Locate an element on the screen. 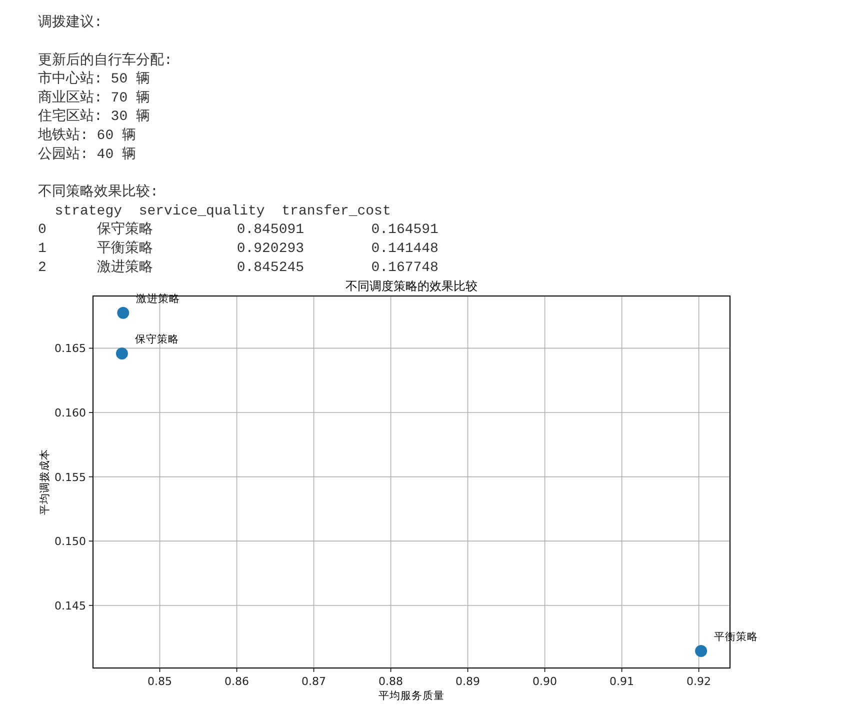 The image size is (864, 720). x-tick-label: 0.85 is located at coordinates (160, 681).